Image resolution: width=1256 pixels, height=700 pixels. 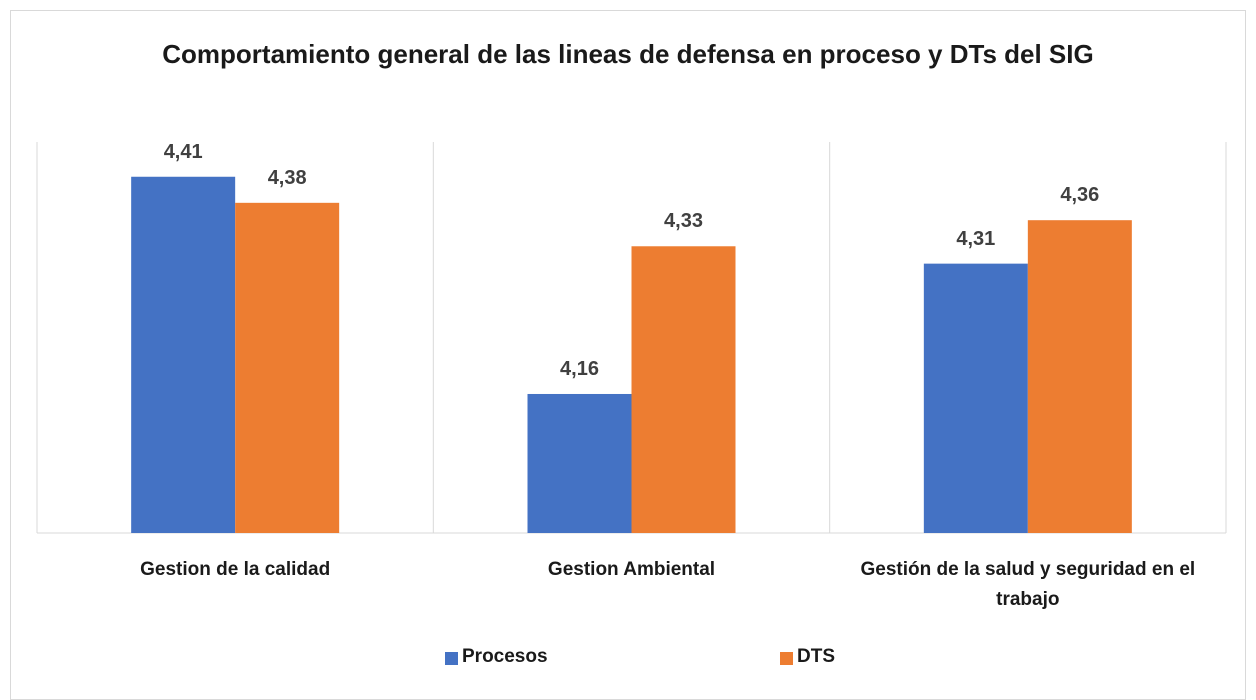 I want to click on data-label: 4,36, so click(x=1080, y=195).